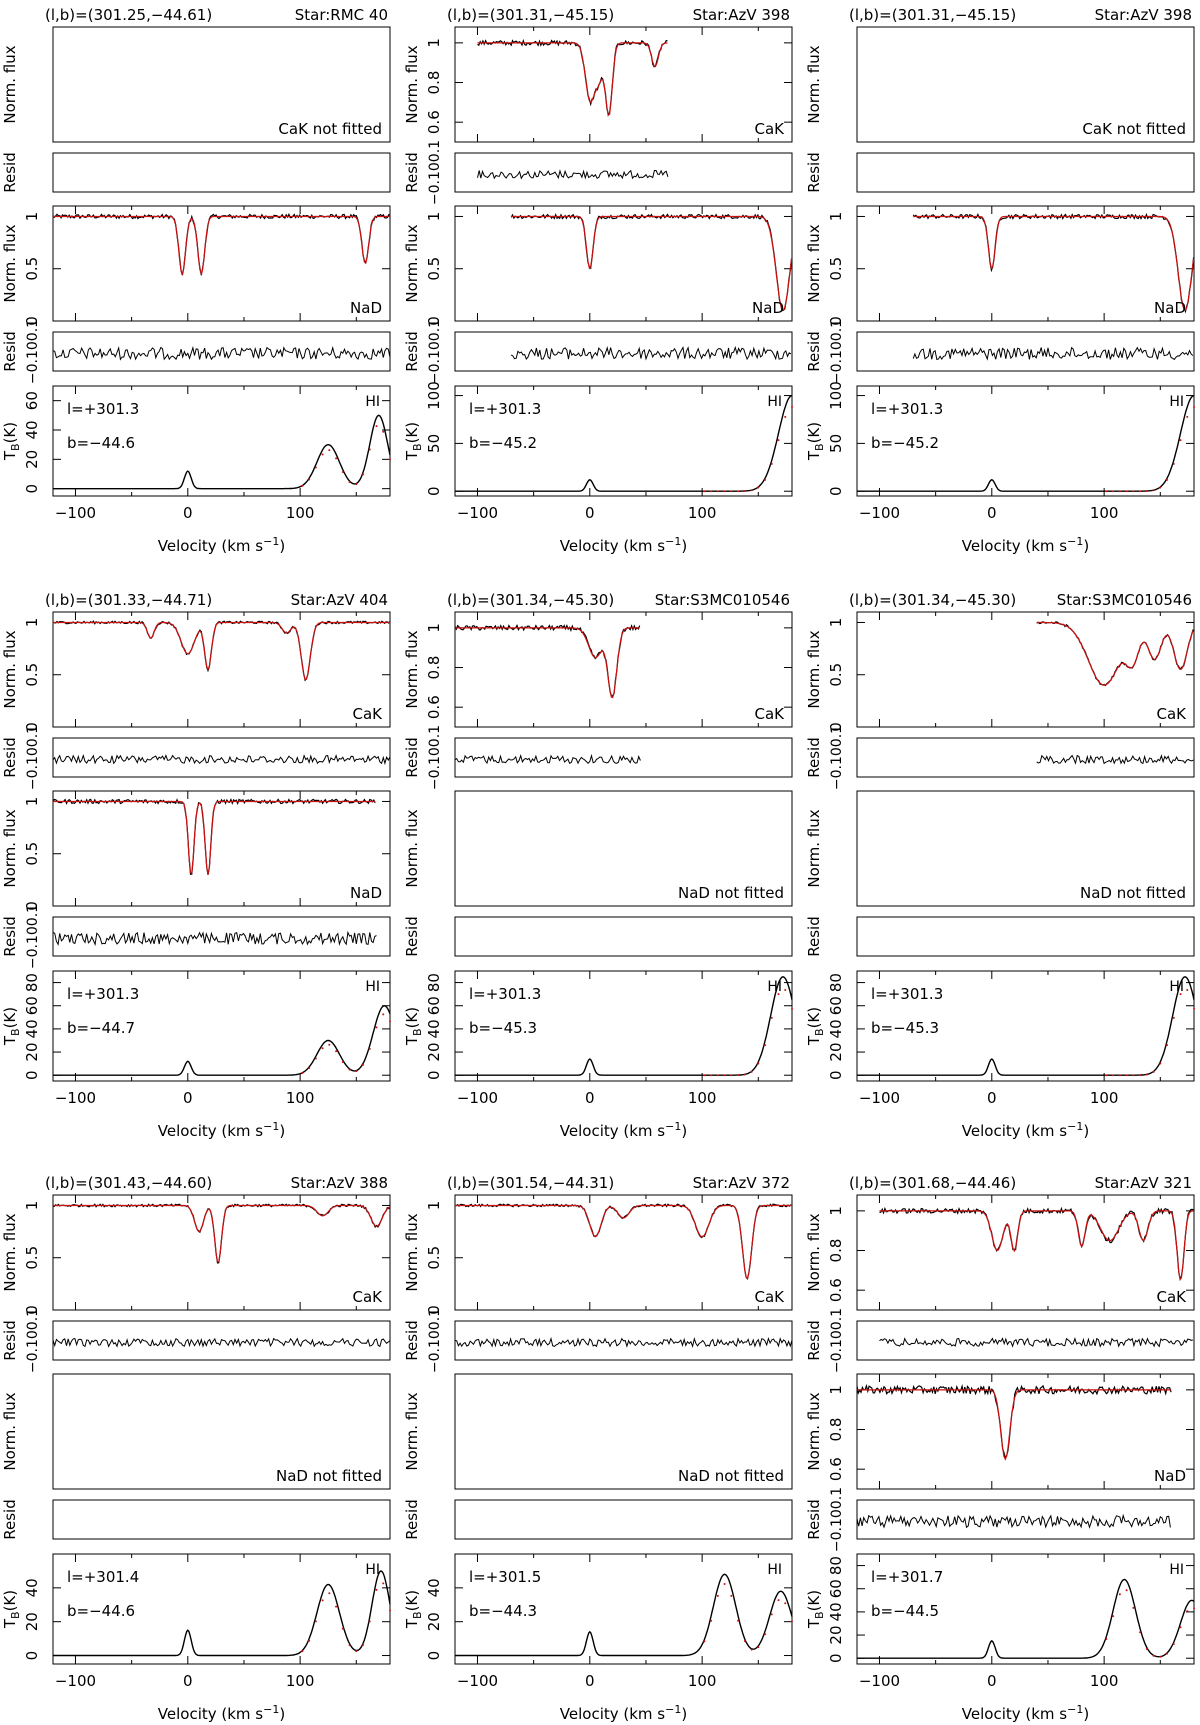 The width and height of the screenshot is (1200, 1725). Describe the element at coordinates (434, 707) in the screenshot. I see `cak-tick-label: 0.6` at that location.